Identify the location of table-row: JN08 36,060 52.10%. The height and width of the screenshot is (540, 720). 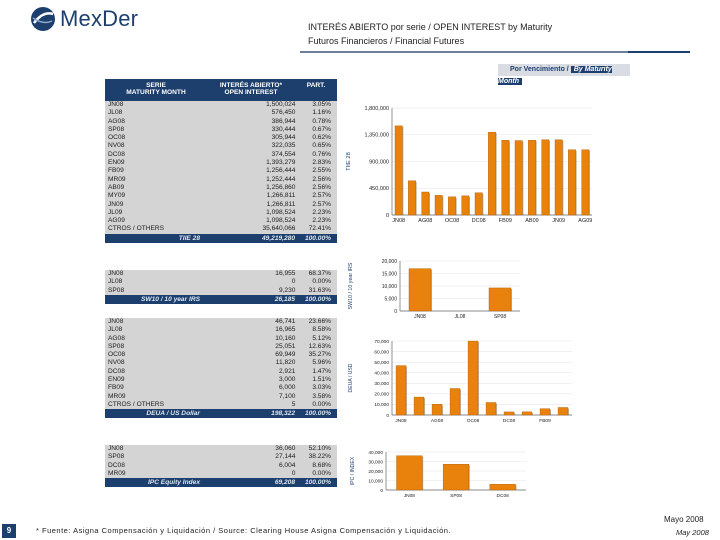
(221, 449).